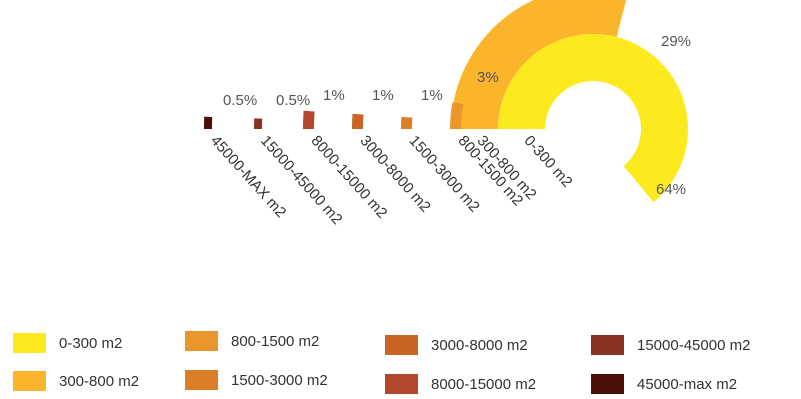  I want to click on legend-label-3000-8000: 3000-8000 m2, so click(479, 345).